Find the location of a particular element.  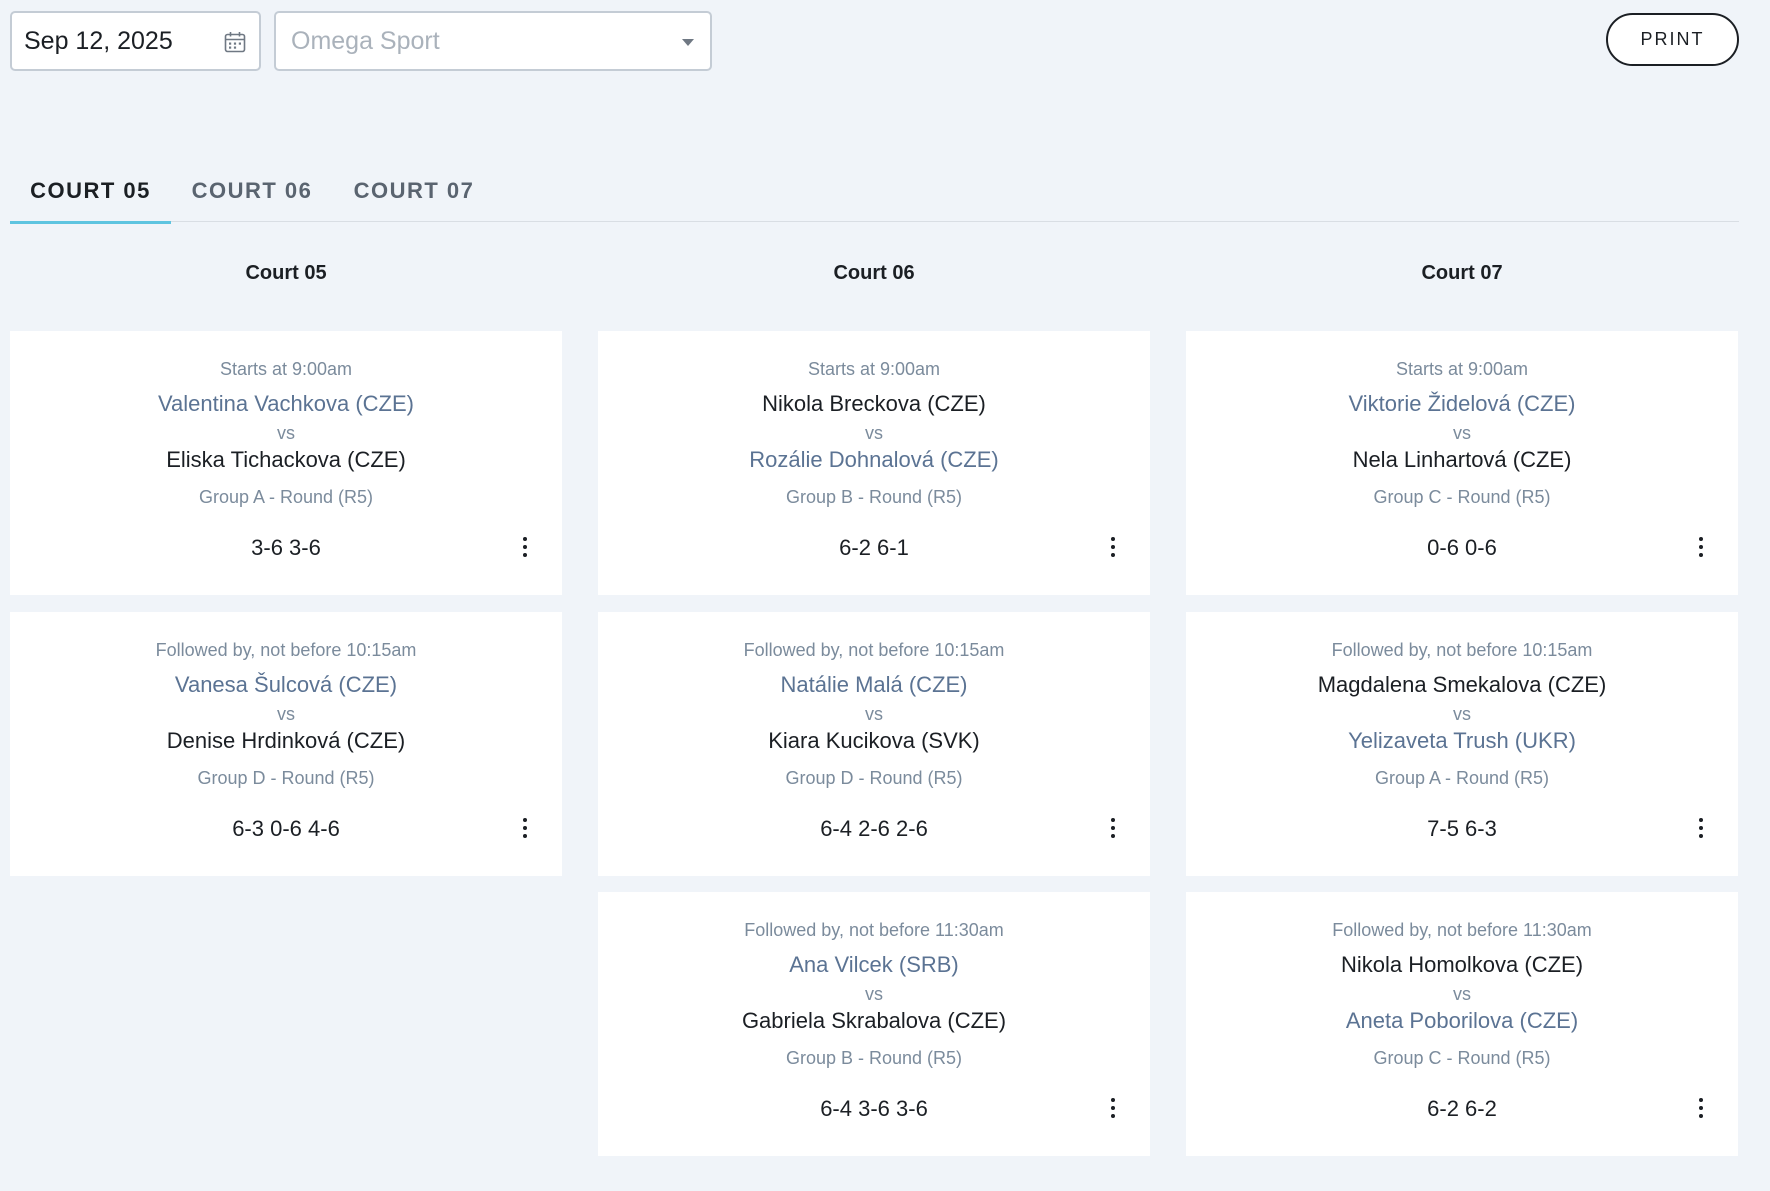

match-score: 7-5 6-3 is located at coordinates (1462, 828).